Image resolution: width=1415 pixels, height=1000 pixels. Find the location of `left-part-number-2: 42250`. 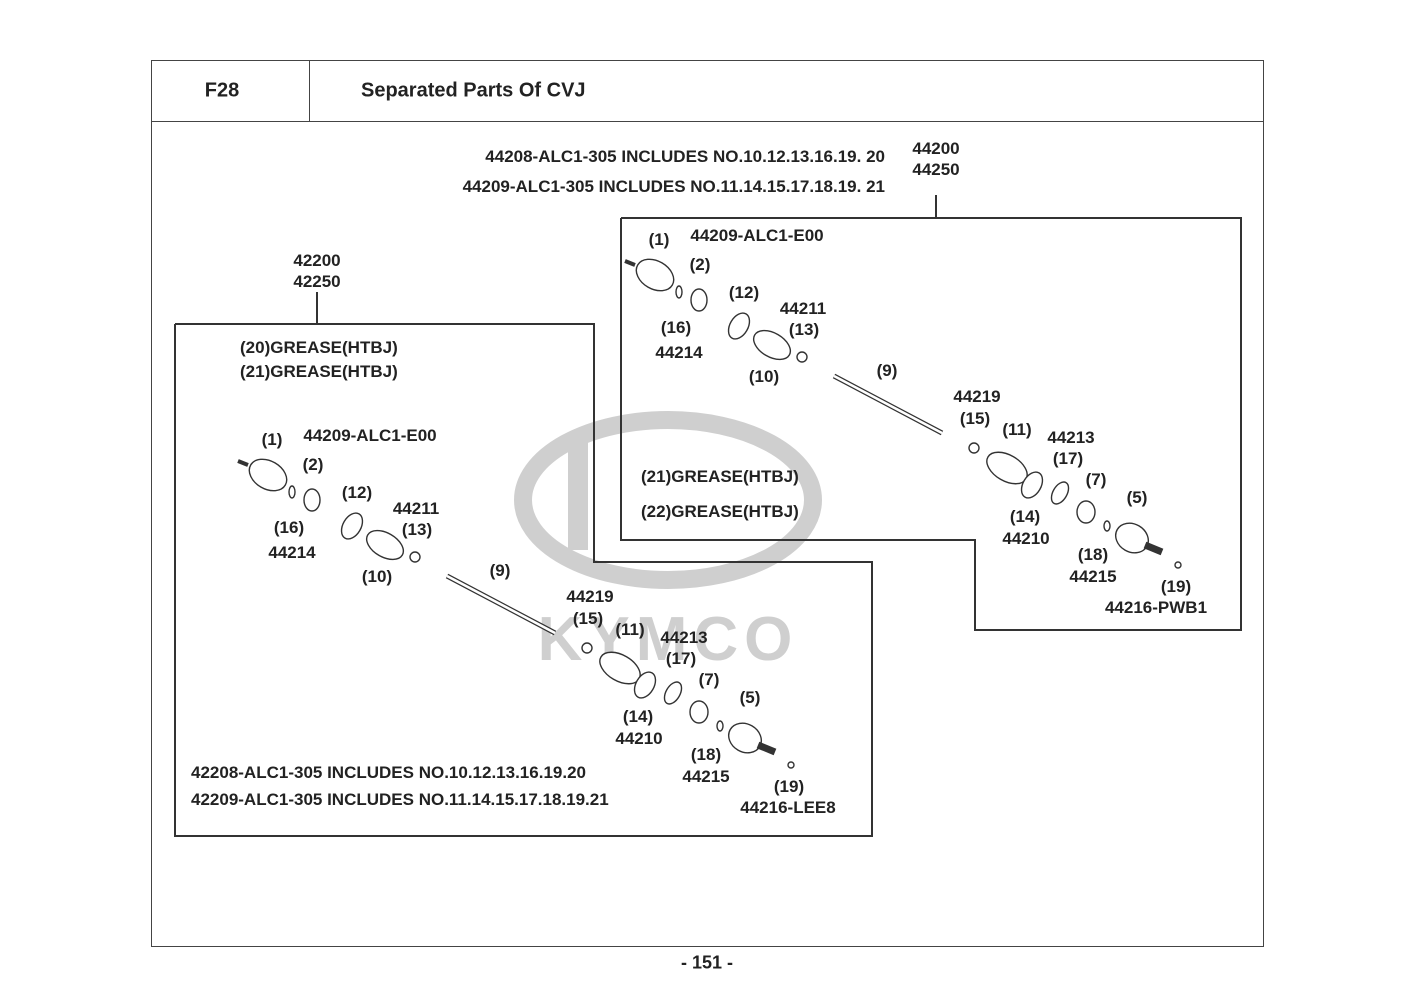

left-part-number-2: 42250 is located at coordinates (317, 281).